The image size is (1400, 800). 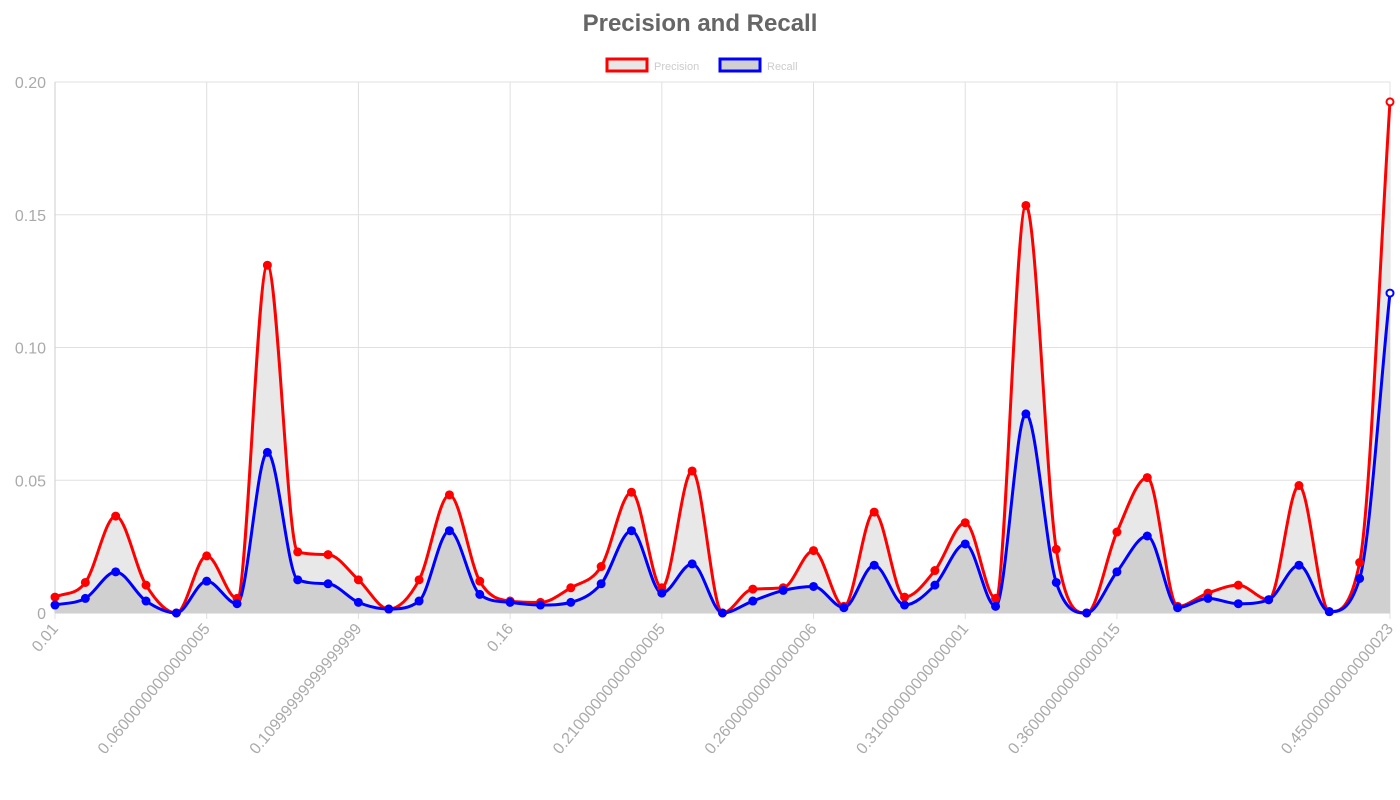 What do you see at coordinates (154, 689) in the screenshot?
I see `x-tick-label: 0.06000000000000005` at bounding box center [154, 689].